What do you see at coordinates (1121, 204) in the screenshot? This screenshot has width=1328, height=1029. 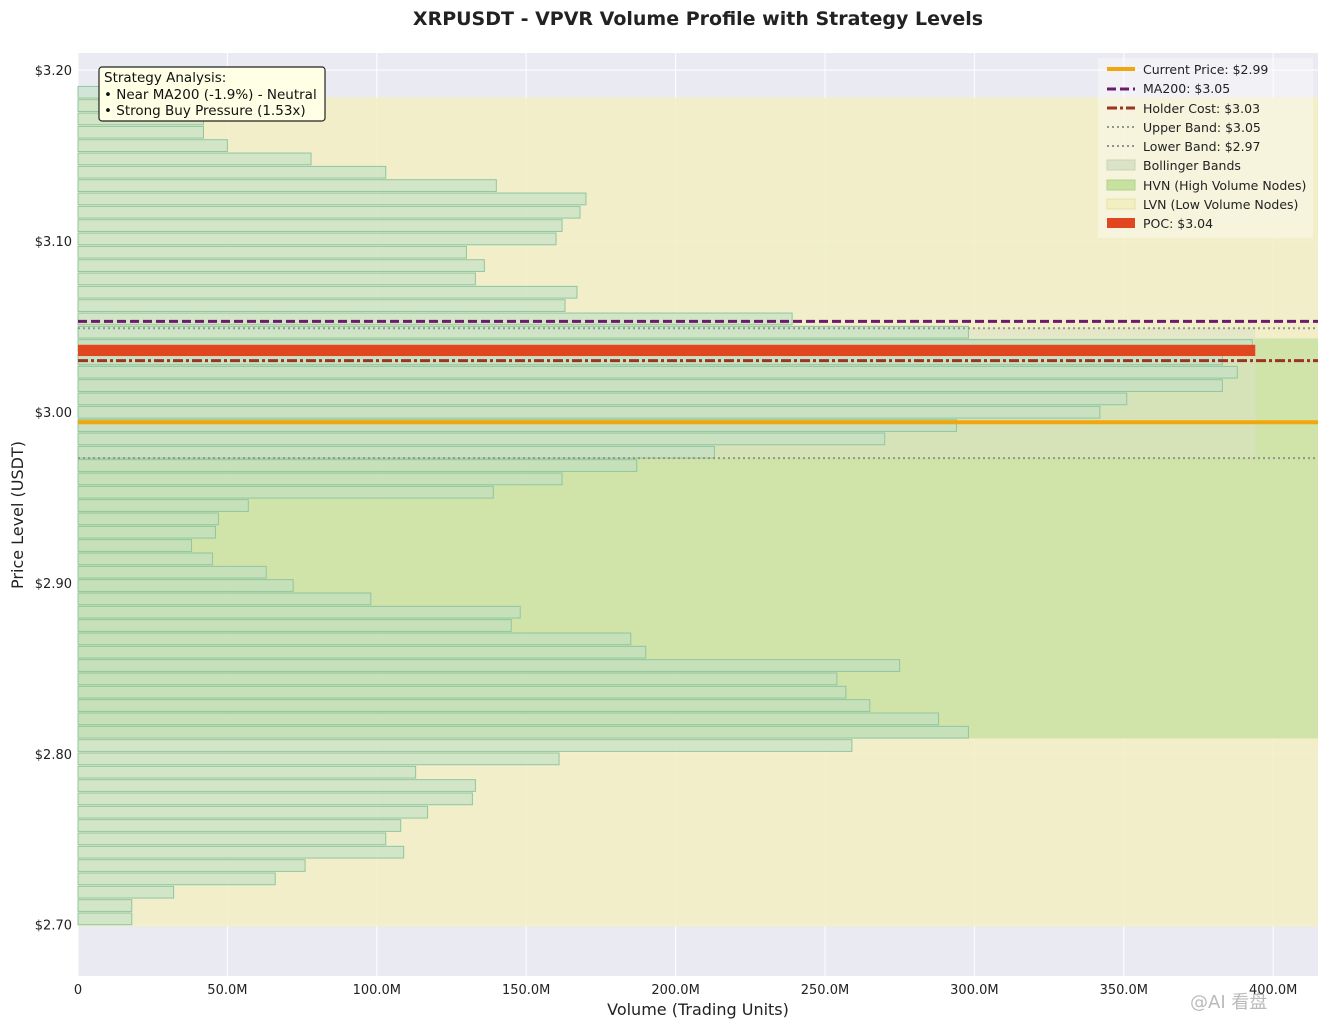 I see `legend-swatch-lvn` at bounding box center [1121, 204].